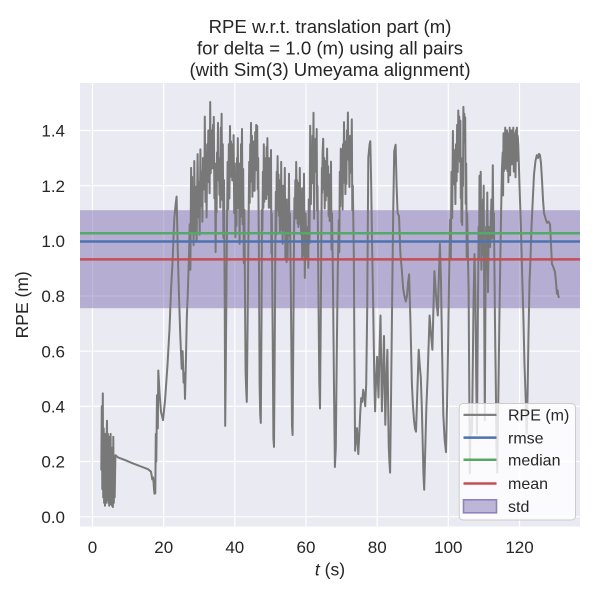 The height and width of the screenshot is (600, 600). I want to click on svg-text: std, so click(518, 507).